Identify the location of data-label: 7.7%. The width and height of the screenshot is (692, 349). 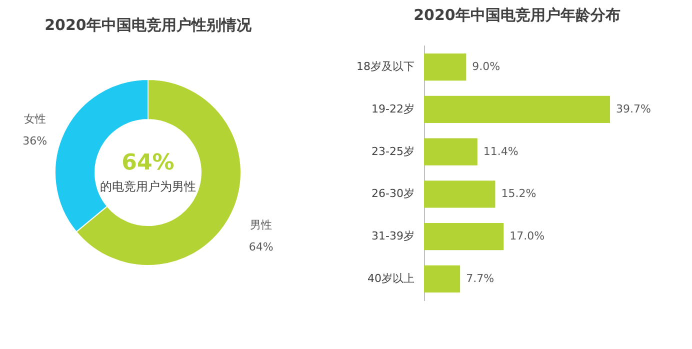
(480, 278).